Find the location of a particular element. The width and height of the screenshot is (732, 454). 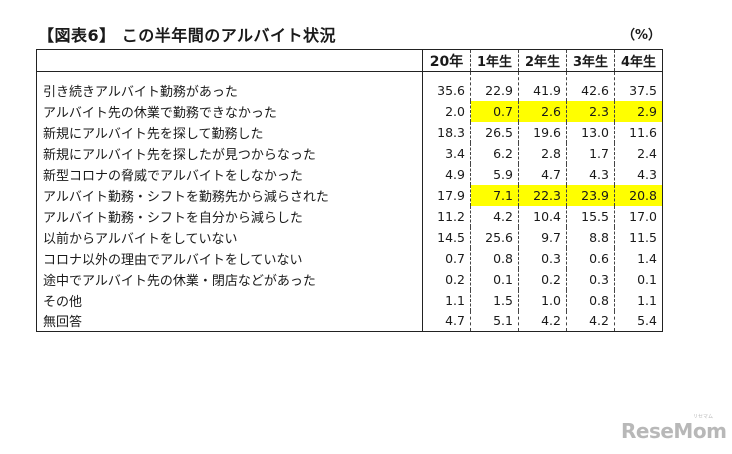

table-row: 無回答 4.7 5.1 4.2 4.2 5.4 is located at coordinates (349, 321).